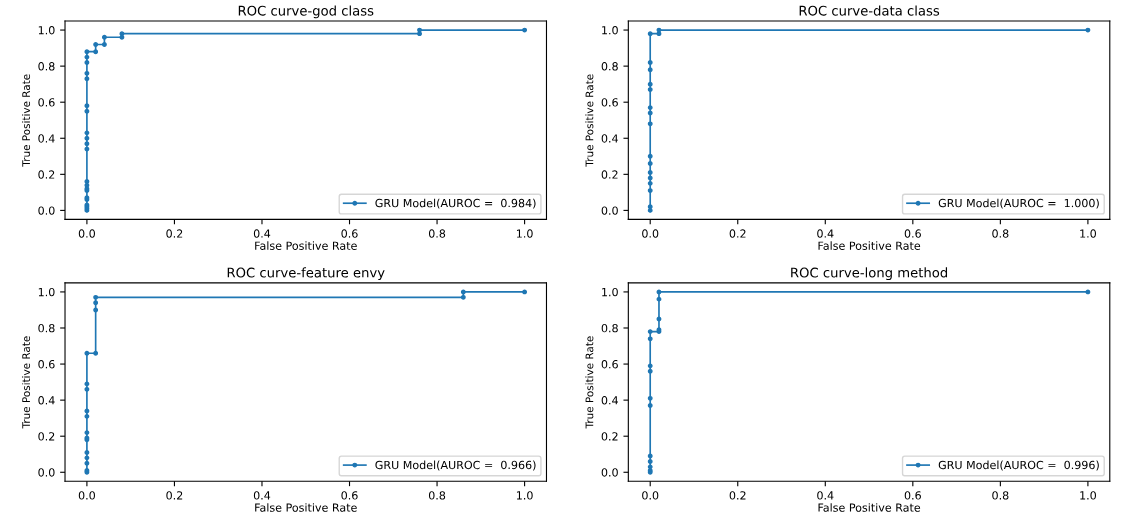  I want to click on chart-title: ROC curve-data class, so click(869, 10).